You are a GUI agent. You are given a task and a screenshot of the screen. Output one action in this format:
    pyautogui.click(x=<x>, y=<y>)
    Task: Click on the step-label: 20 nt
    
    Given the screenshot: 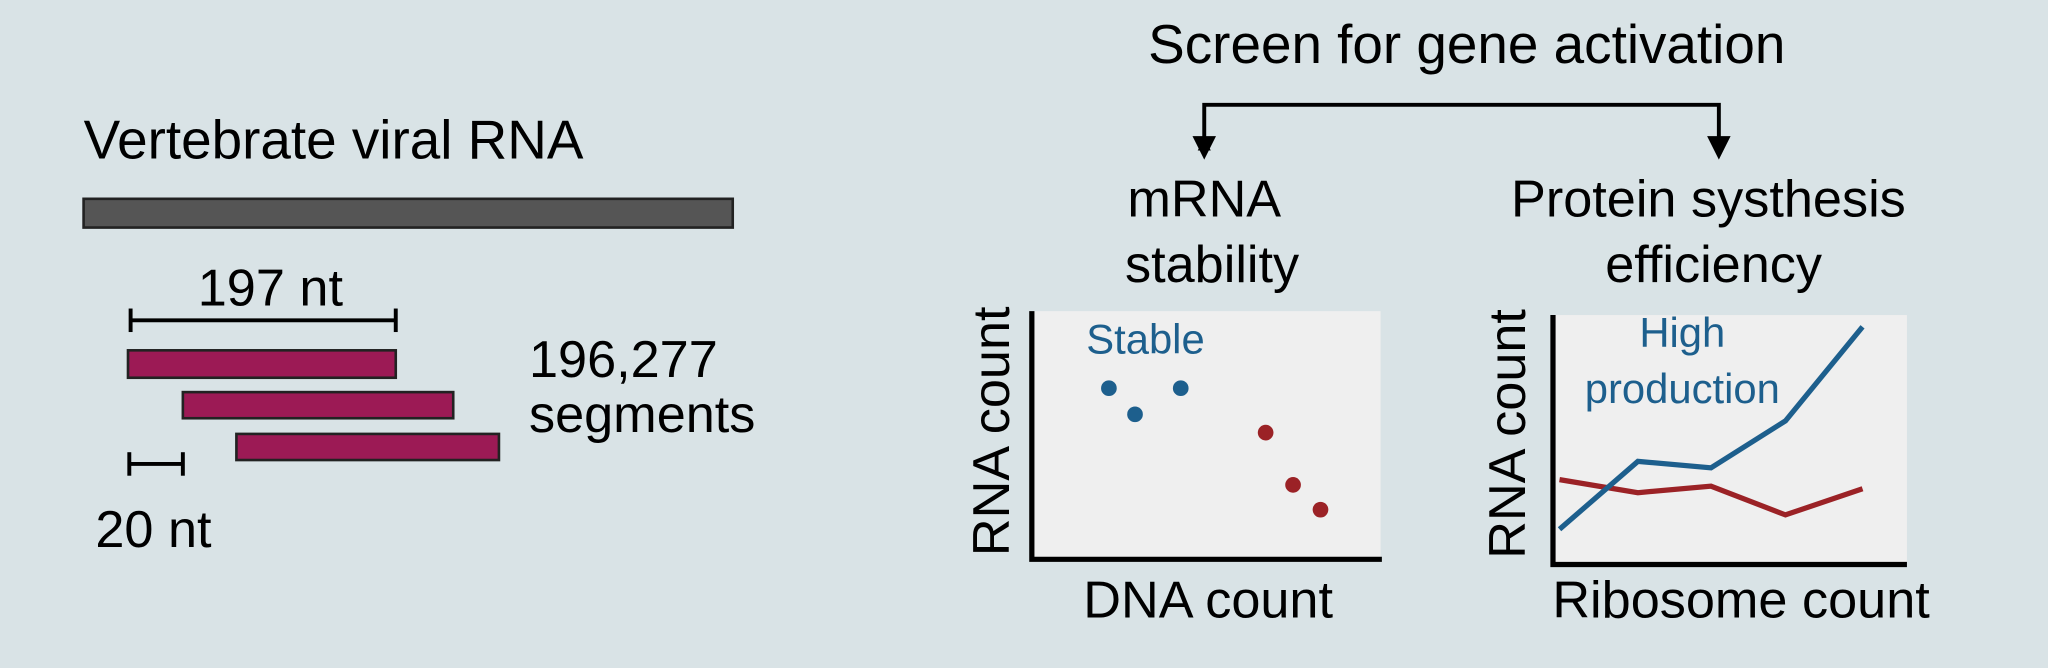 What is the action you would take?
    pyautogui.click(x=153, y=530)
    